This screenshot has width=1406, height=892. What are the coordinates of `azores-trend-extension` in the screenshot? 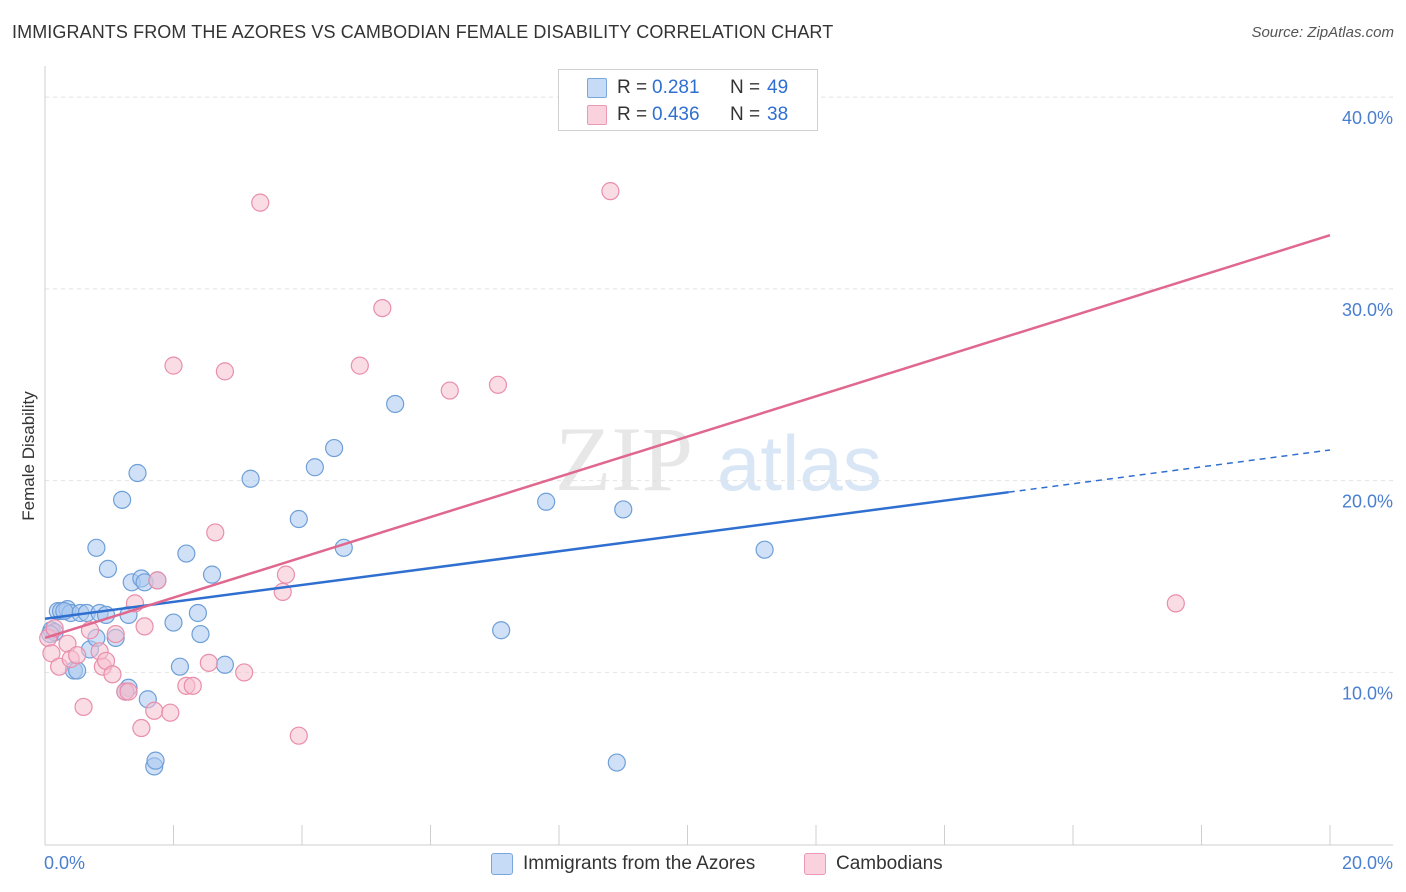 It's located at (1169, 471).